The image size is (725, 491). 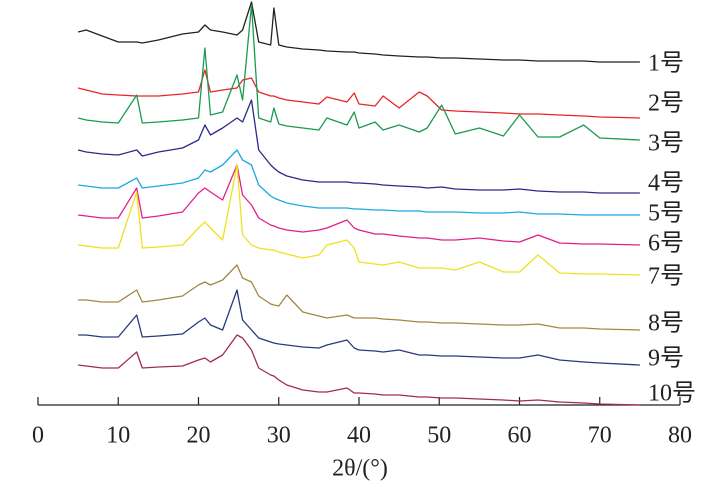 What do you see at coordinates (666, 277) in the screenshot?
I see `series-label: 7号` at bounding box center [666, 277].